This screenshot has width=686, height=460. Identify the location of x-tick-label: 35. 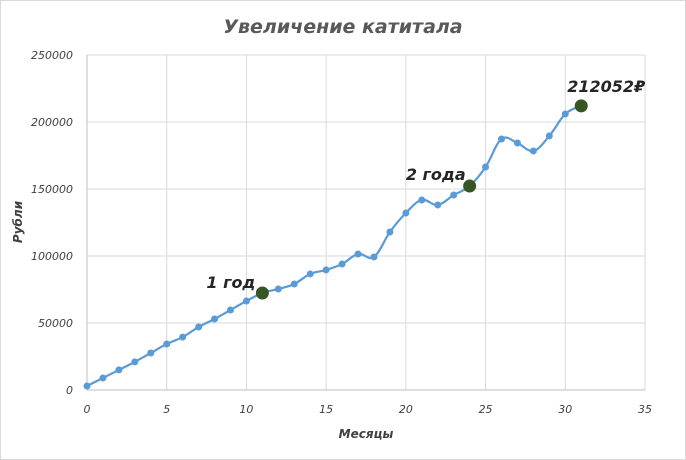
(645, 409).